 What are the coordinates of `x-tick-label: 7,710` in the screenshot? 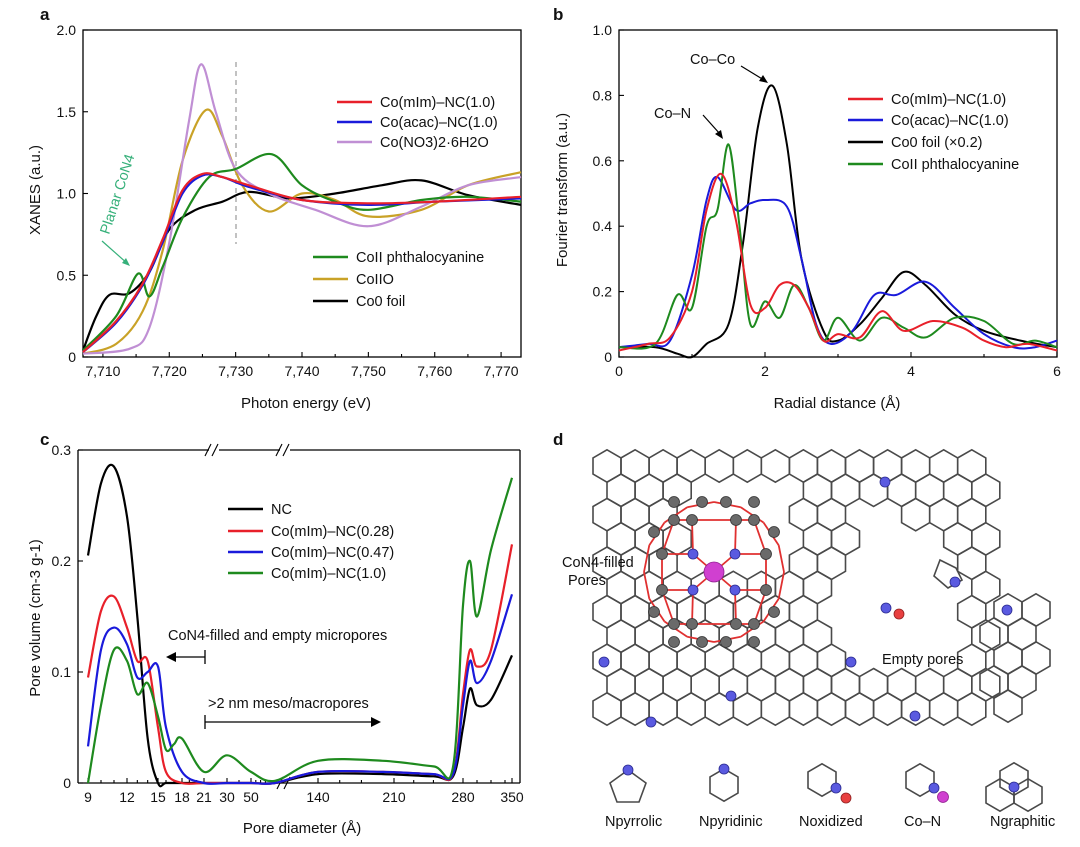 It's located at (102, 371).